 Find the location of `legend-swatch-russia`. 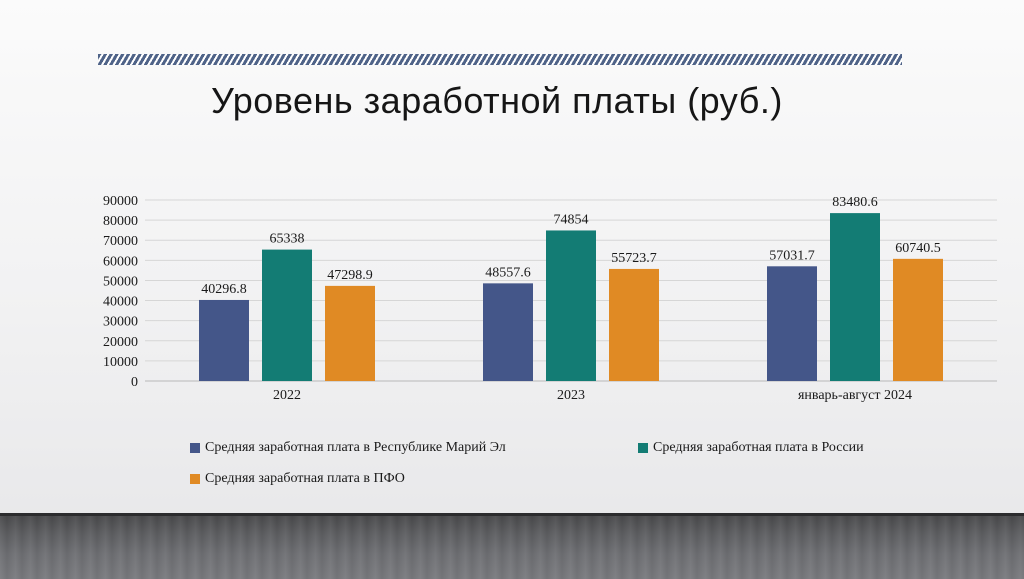

legend-swatch-russia is located at coordinates (643, 448).